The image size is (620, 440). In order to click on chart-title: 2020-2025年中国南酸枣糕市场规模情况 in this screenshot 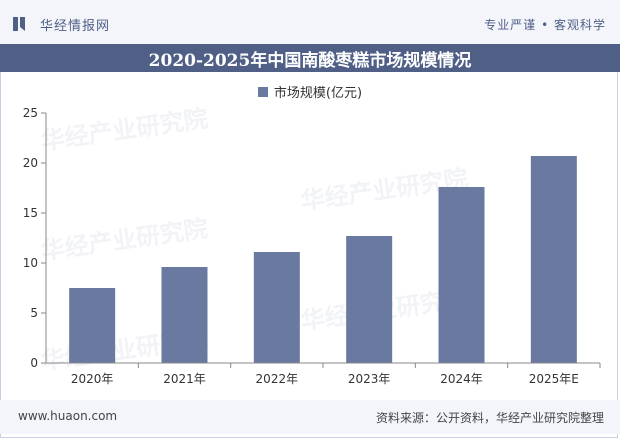, I will do `click(310, 60)`.